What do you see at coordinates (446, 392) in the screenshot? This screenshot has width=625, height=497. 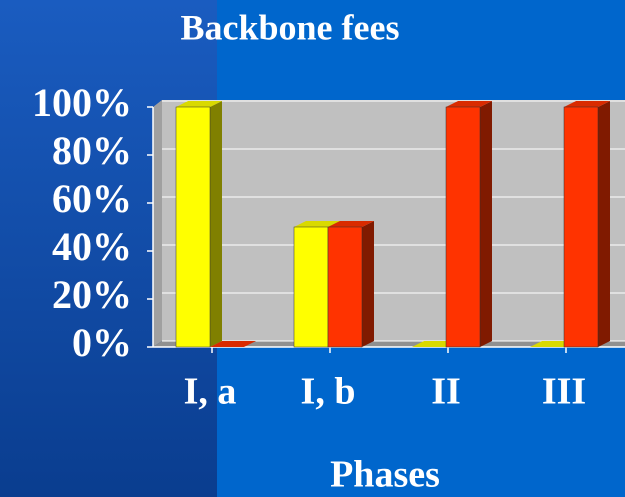 I see `x-tick-label: II` at bounding box center [446, 392].